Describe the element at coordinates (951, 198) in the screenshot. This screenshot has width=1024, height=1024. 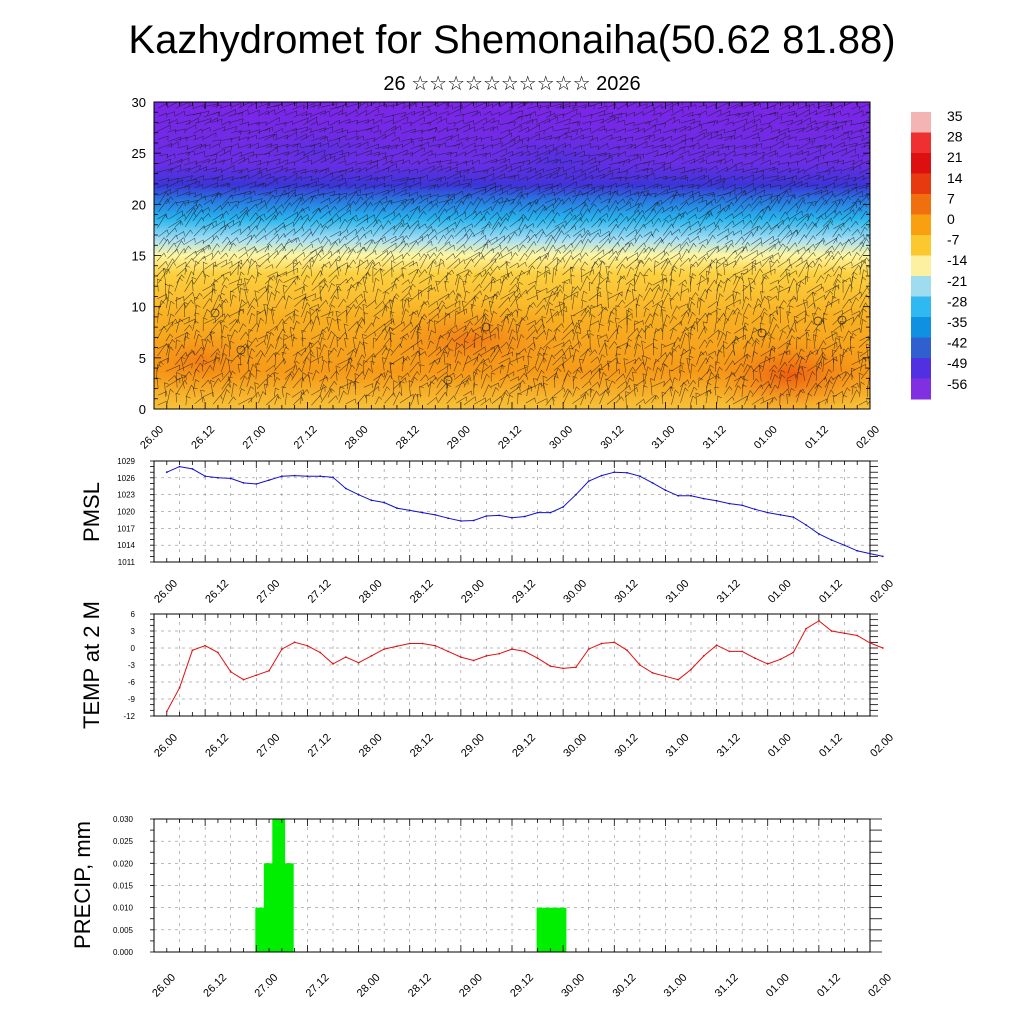
I see `colorbar-tick-label: 7` at that location.